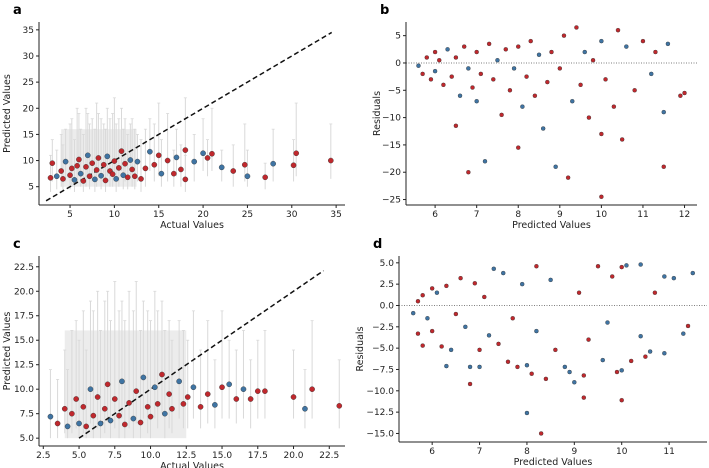  What do you see at coordinates (29, 57) in the screenshot?
I see `y-tick-label: 30` at bounding box center [29, 57].